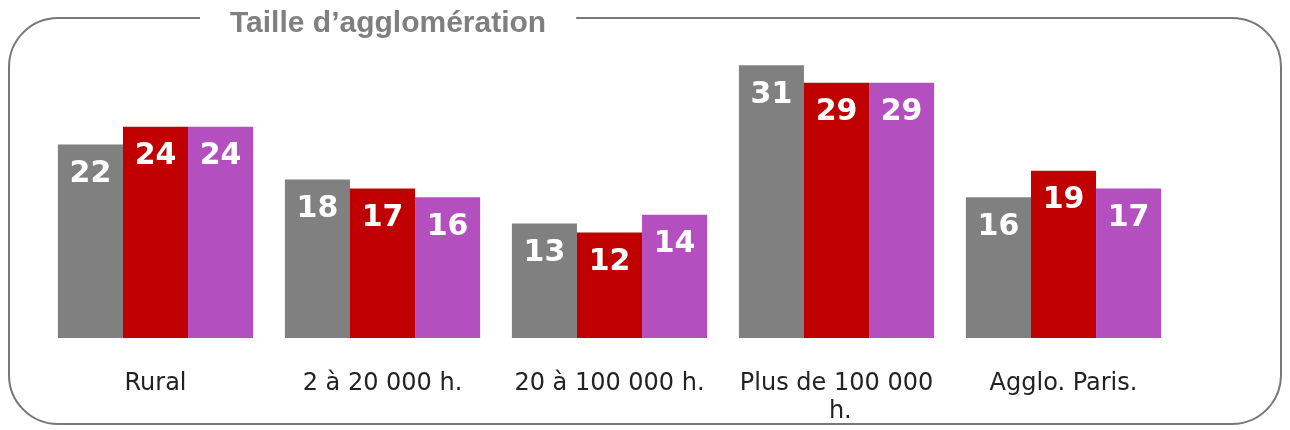 The height and width of the screenshot is (430, 1290). Describe the element at coordinates (771, 92) in the screenshot. I see `data-label: 31` at that location.